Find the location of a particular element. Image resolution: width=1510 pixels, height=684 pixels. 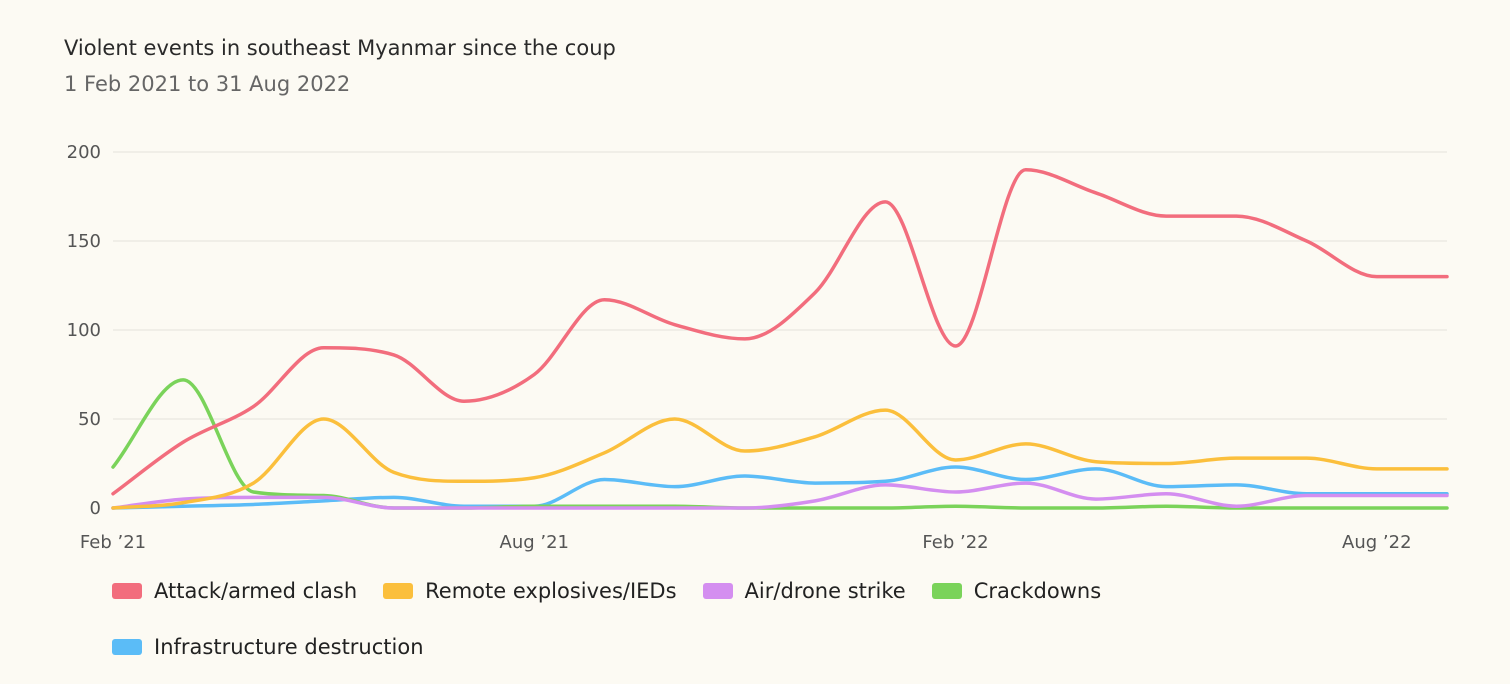

legend-label: Infrastructure destruction is located at coordinates (289, 647).